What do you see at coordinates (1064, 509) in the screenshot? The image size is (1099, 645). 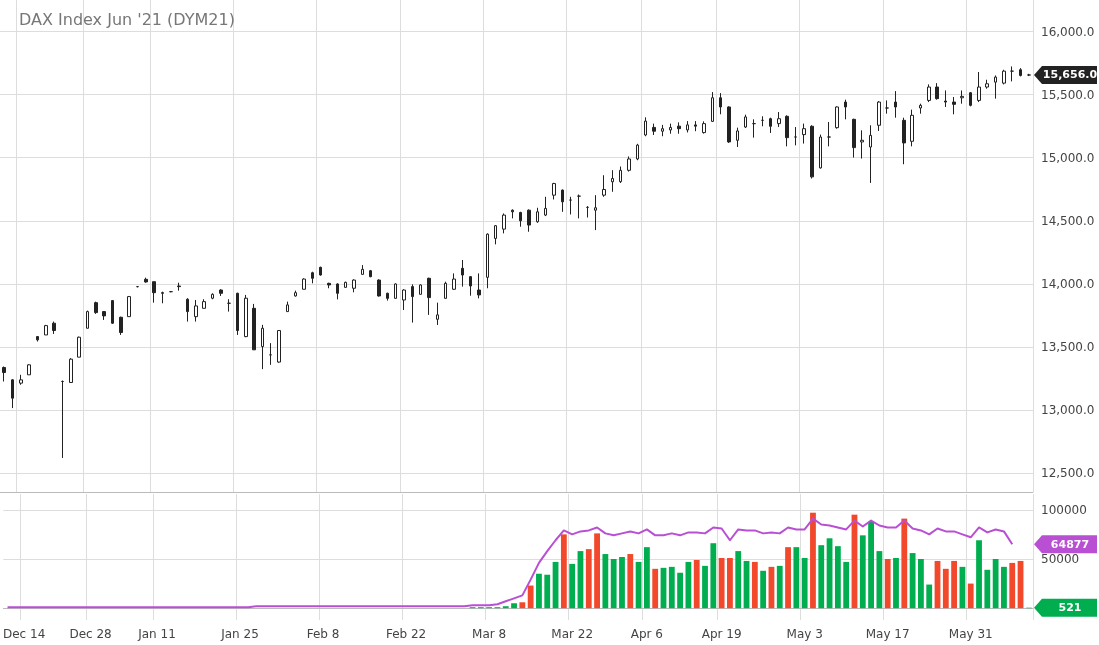 I see `y-tick-label: 100000` at bounding box center [1064, 509].